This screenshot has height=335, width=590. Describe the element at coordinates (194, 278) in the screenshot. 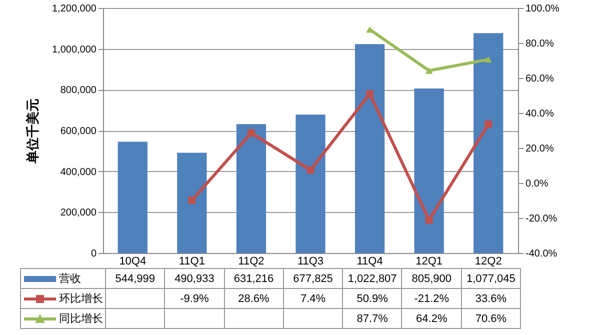

I see `data-label: 490,933` at that location.